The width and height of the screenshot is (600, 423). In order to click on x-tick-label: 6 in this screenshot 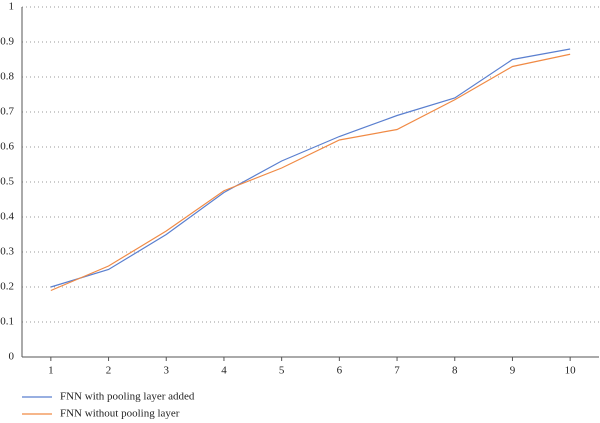, I will do `click(340, 371)`.